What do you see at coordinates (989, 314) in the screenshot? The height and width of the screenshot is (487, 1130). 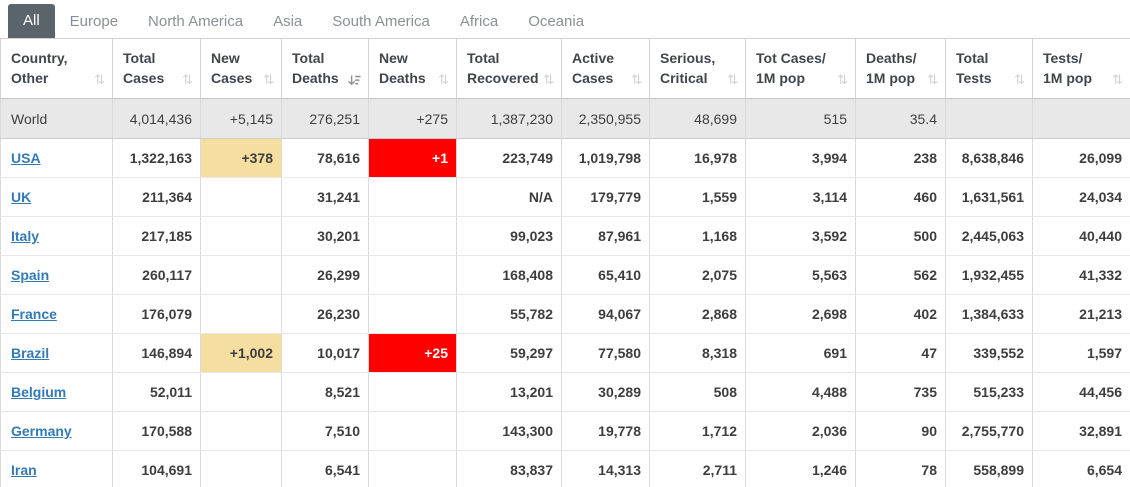 I see `cell-total-tests: 1,384,633` at bounding box center [989, 314].